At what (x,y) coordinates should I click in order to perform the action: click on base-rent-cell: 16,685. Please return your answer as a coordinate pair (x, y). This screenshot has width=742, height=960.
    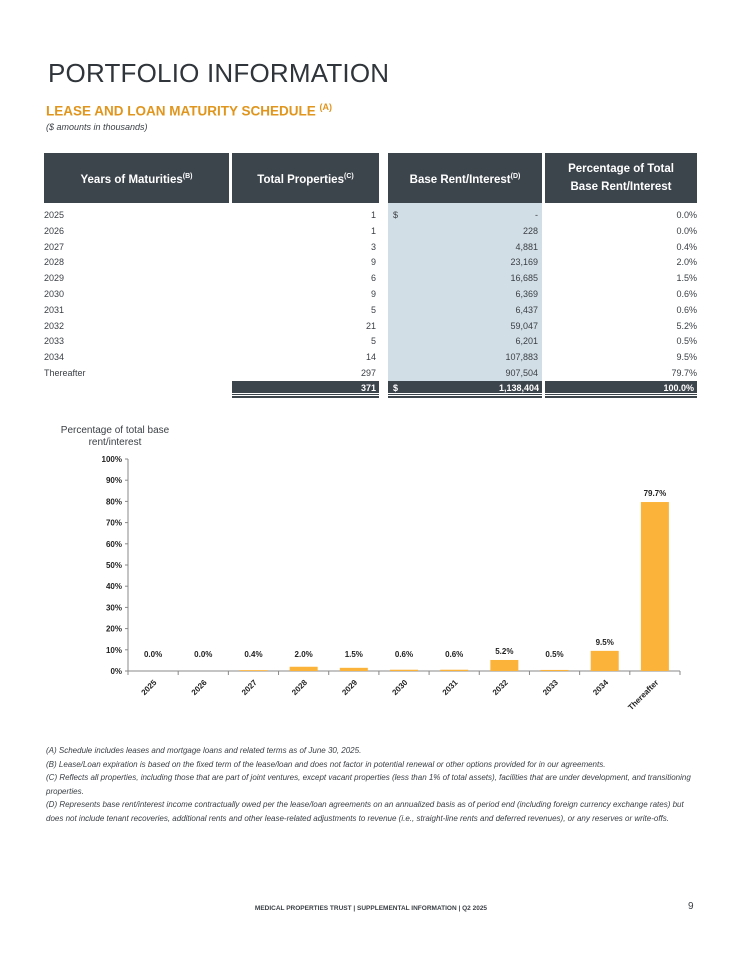
    Looking at the image, I should click on (524, 278).